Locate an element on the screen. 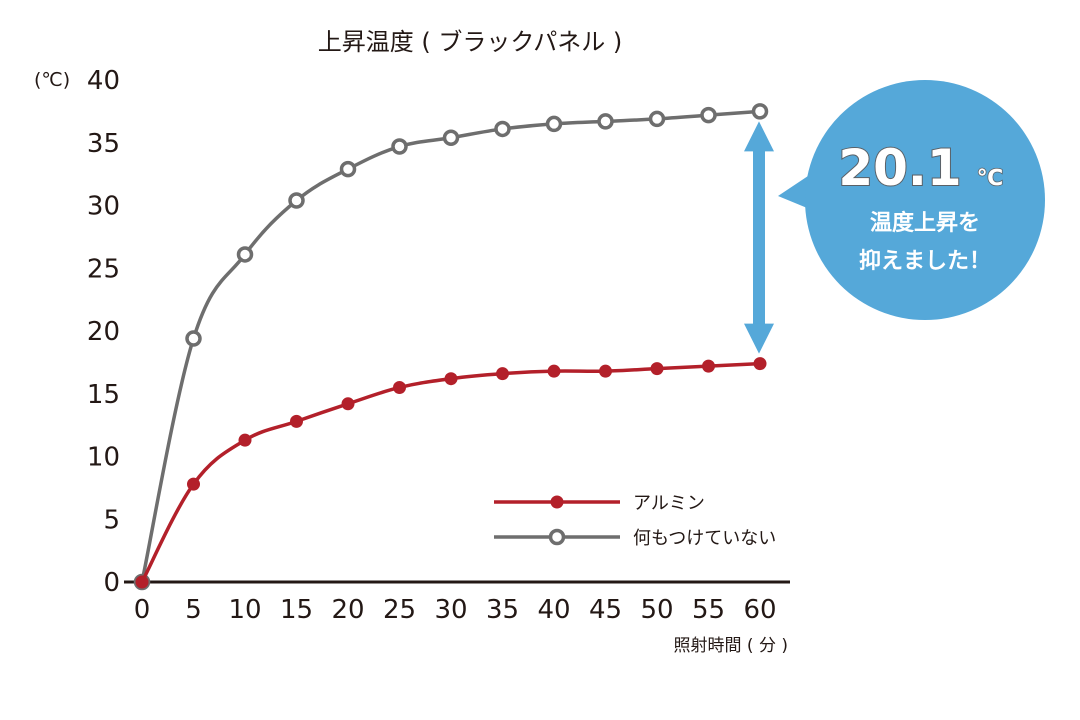 Image resolution: width=1080 pixels, height=720 pixels. y-axis-unit-label: (℃) is located at coordinates (52, 80).